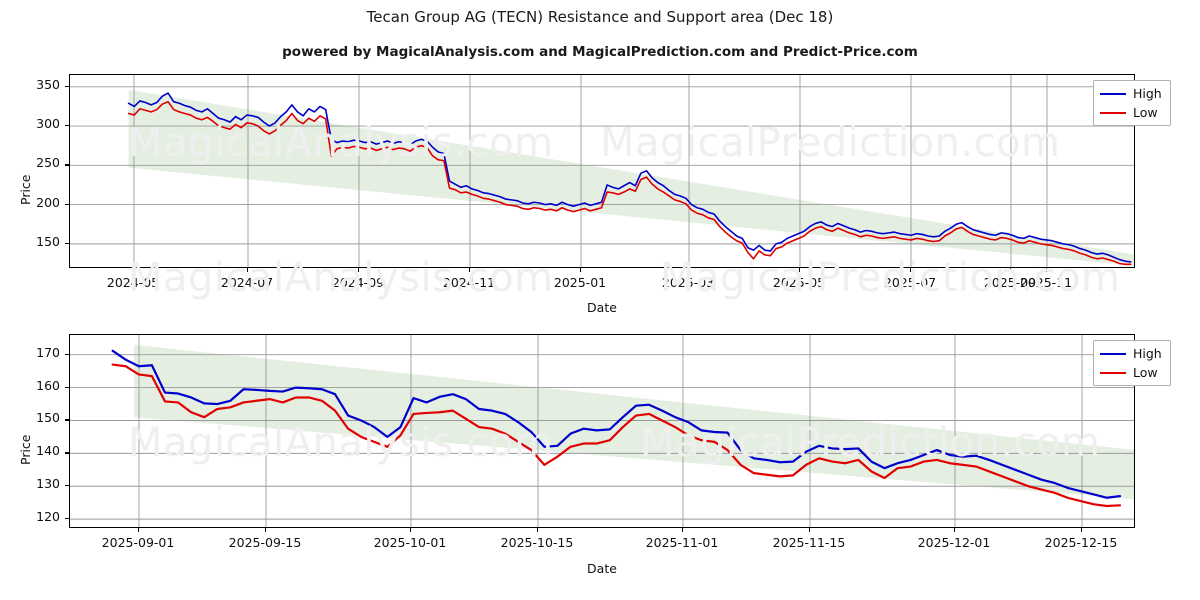 The image size is (1200, 600). I want to click on x-axis-tick-label: 2024-11, so click(469, 282).